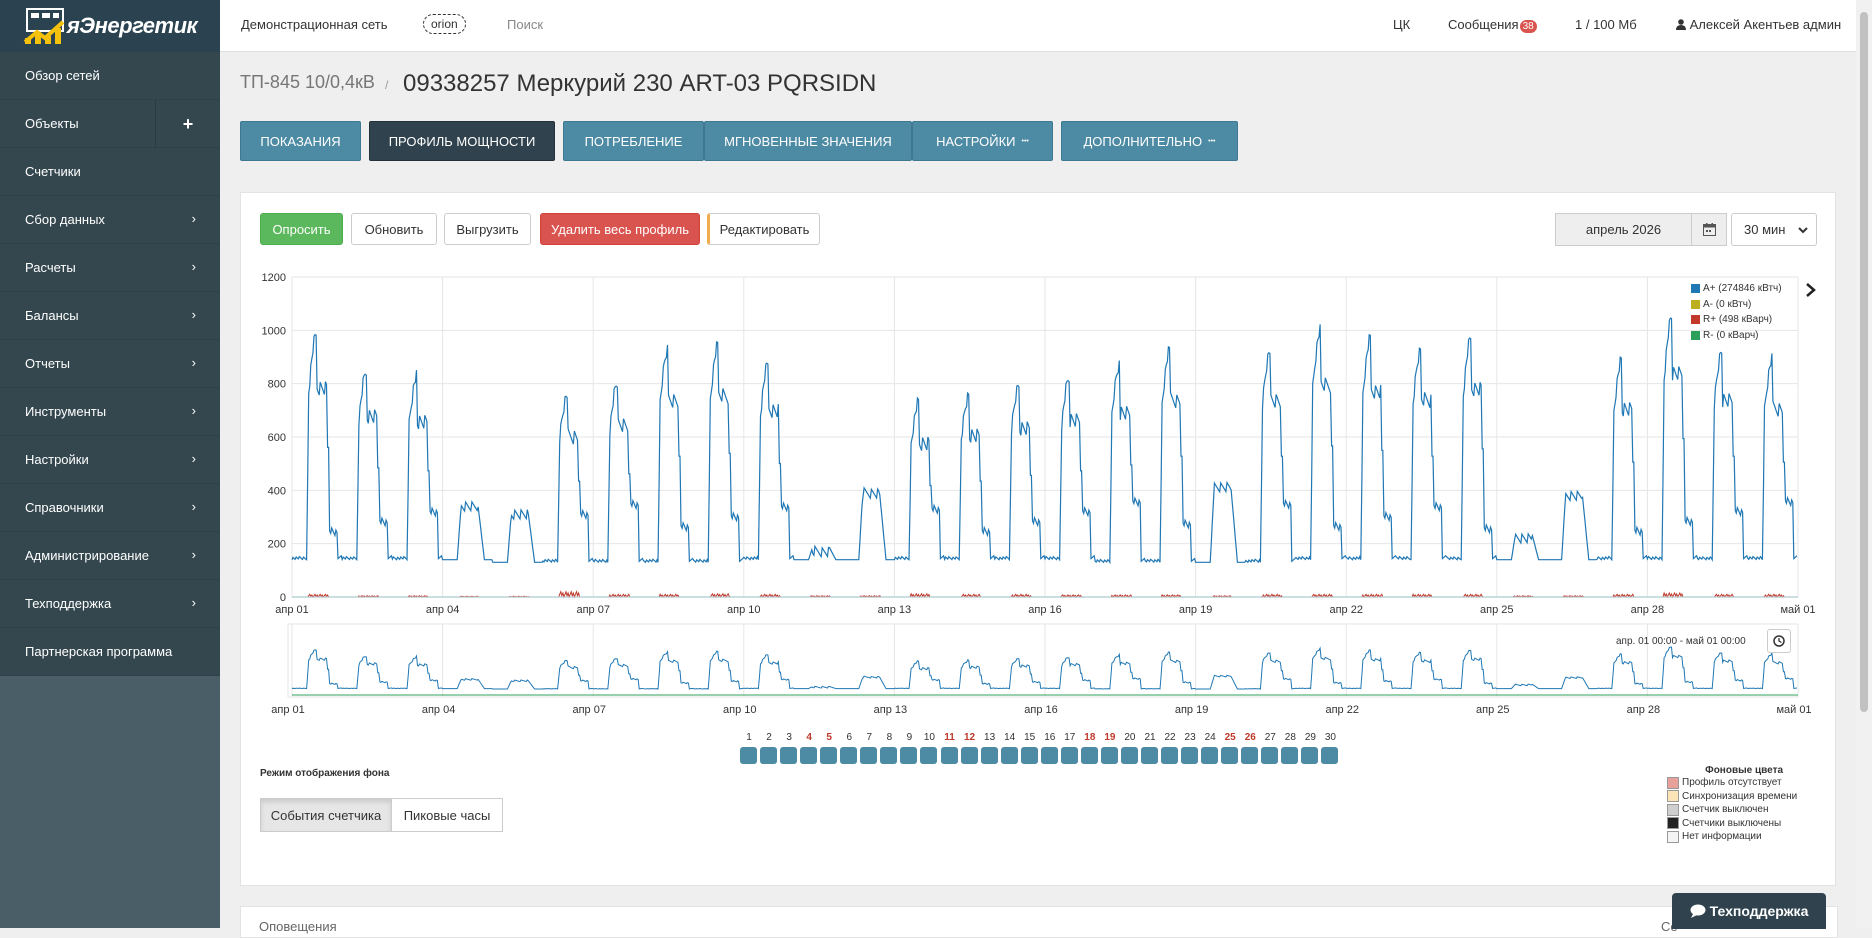 This screenshot has height=938, width=1872. Describe the element at coordinates (444, 24) in the screenshot. I see `network-tag: orion` at that location.